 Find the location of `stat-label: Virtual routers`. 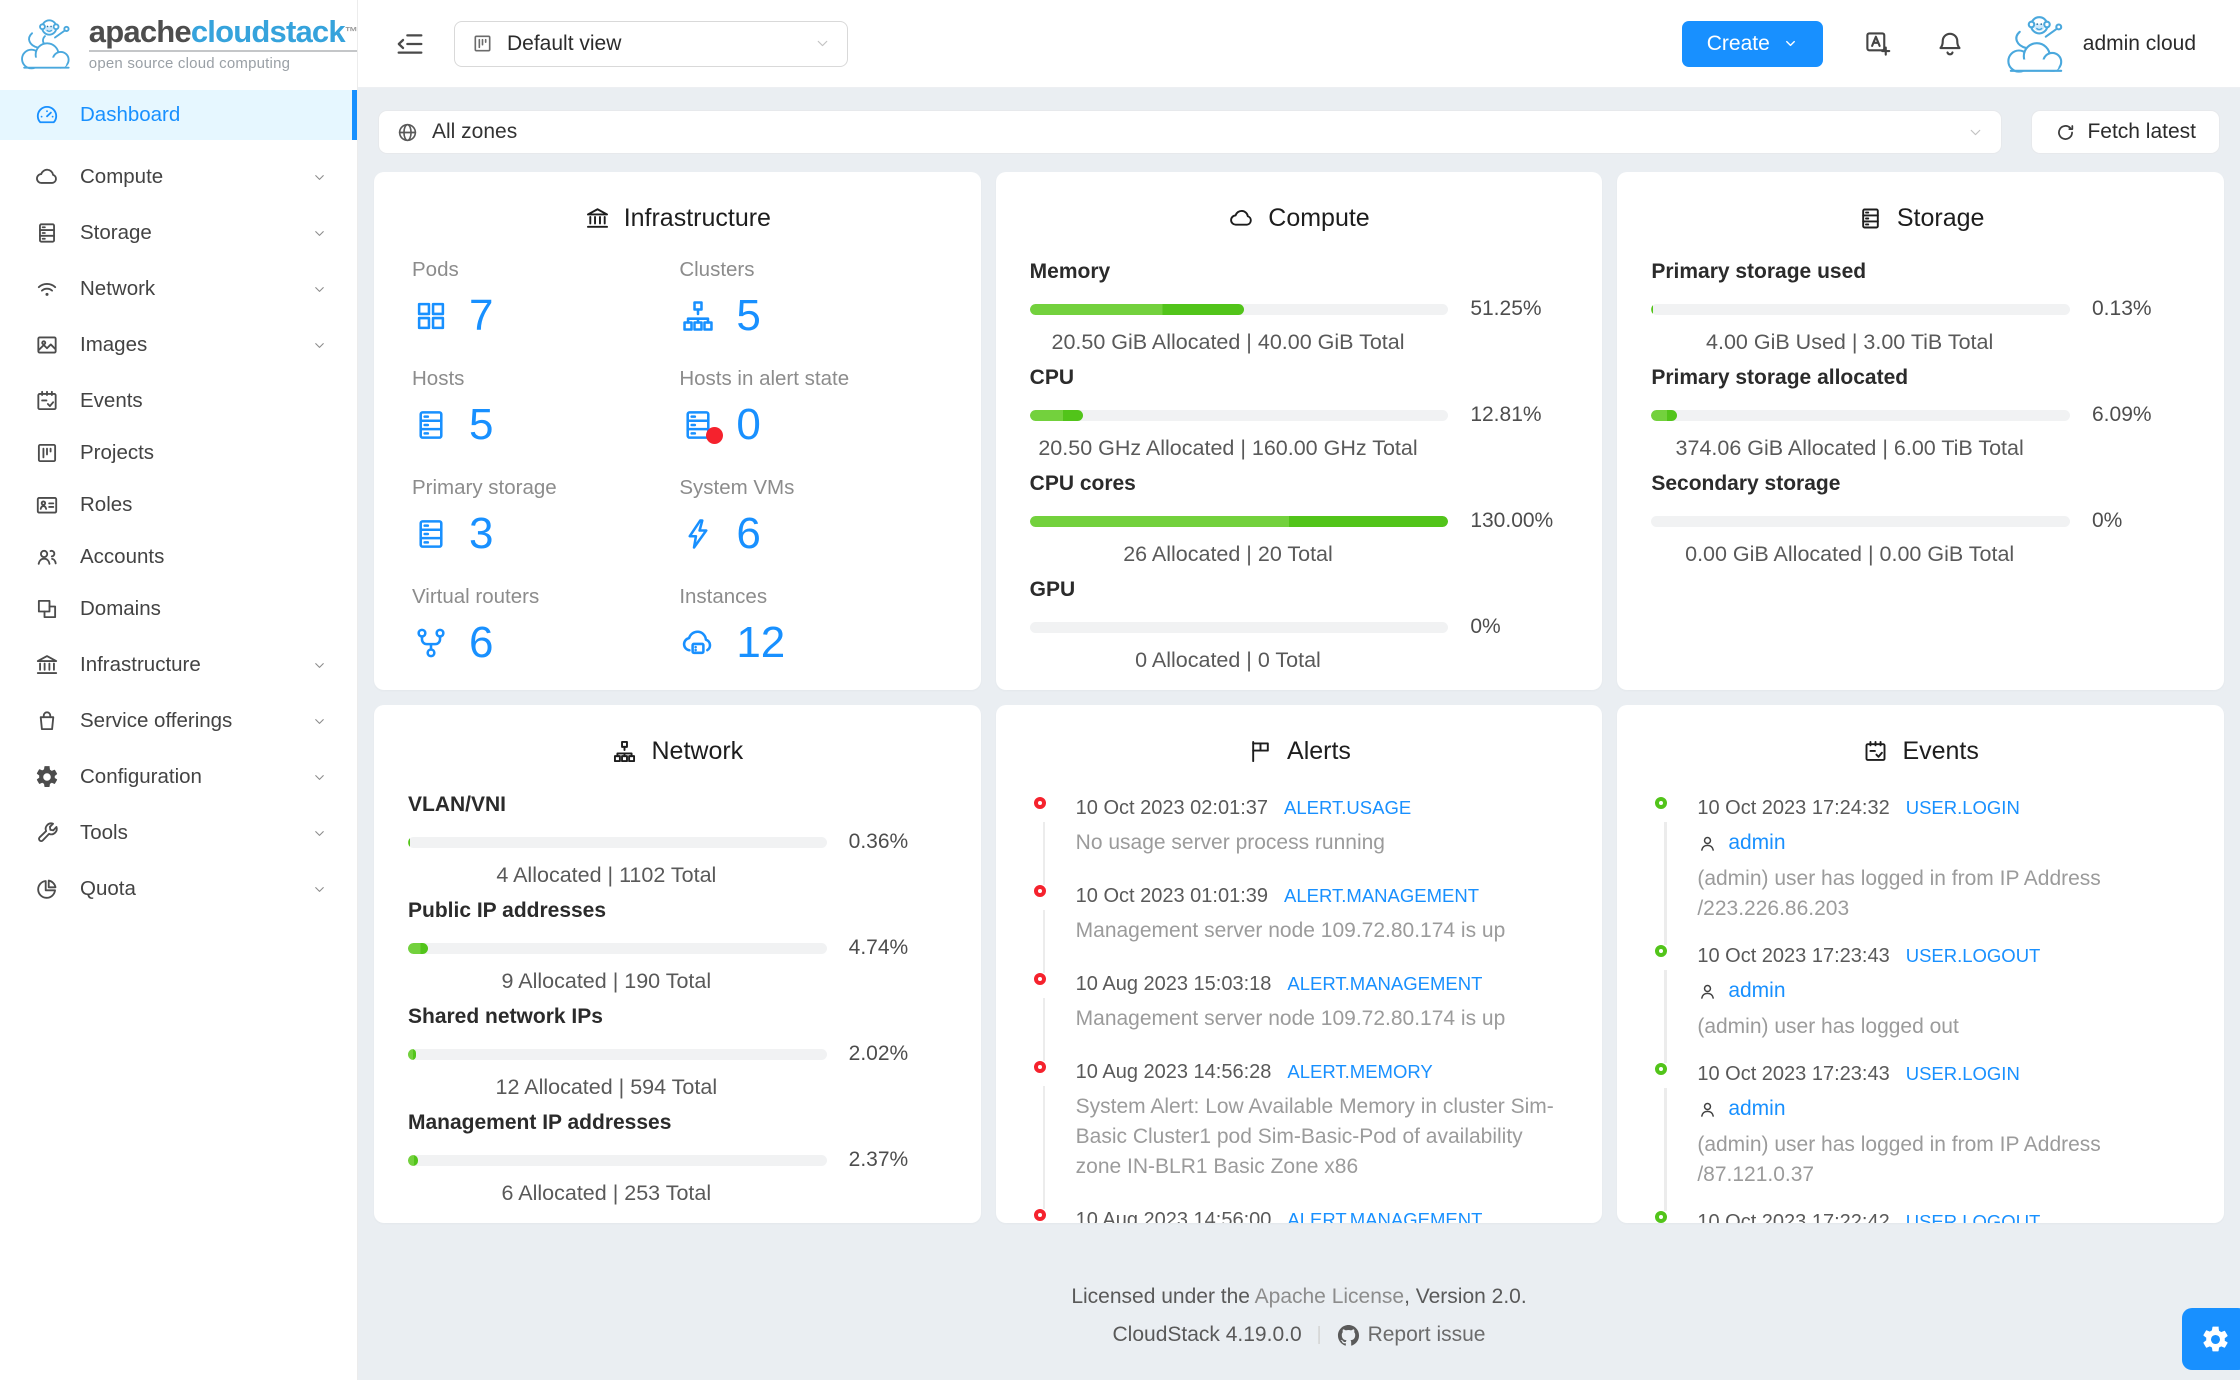

stat-label: Virtual routers is located at coordinates (476, 596).